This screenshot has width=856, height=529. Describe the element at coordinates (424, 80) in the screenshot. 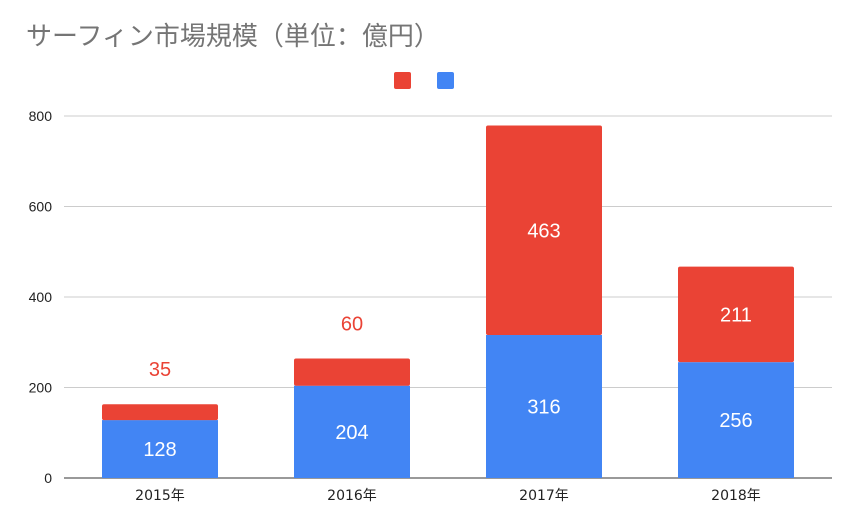

I see `legend` at that location.